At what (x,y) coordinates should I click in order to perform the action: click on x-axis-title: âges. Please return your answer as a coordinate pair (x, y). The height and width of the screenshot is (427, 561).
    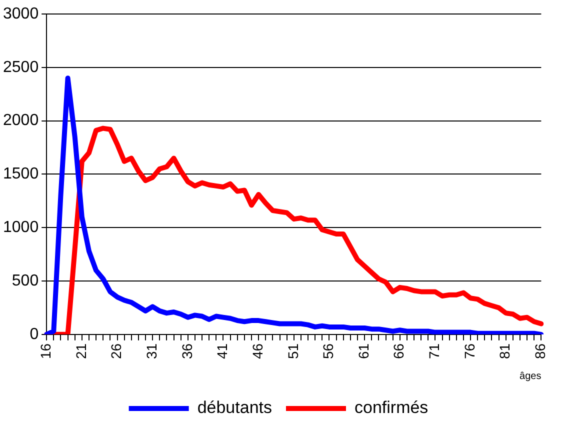
    Looking at the image, I should click on (531, 376).